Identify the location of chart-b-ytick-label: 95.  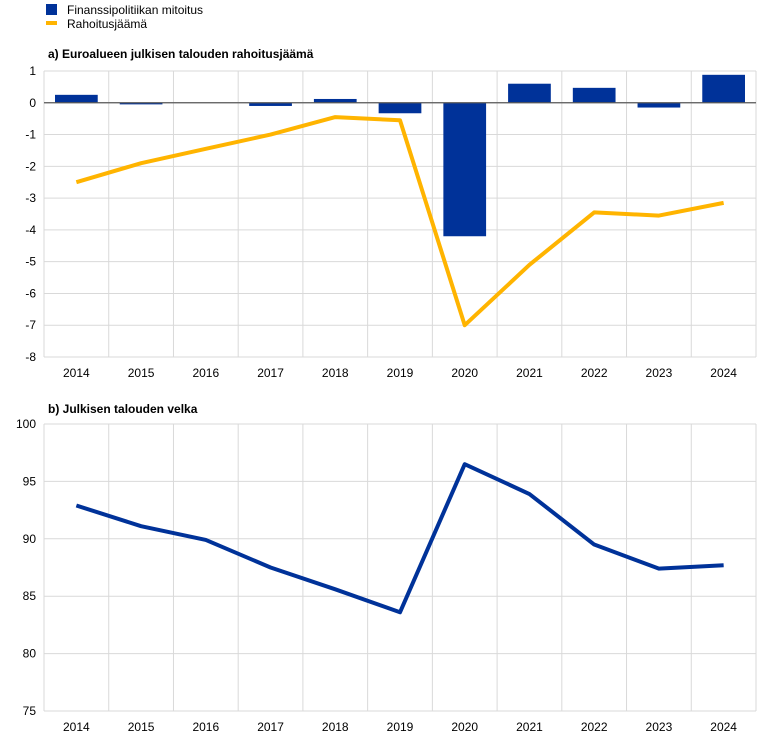
(30, 481).